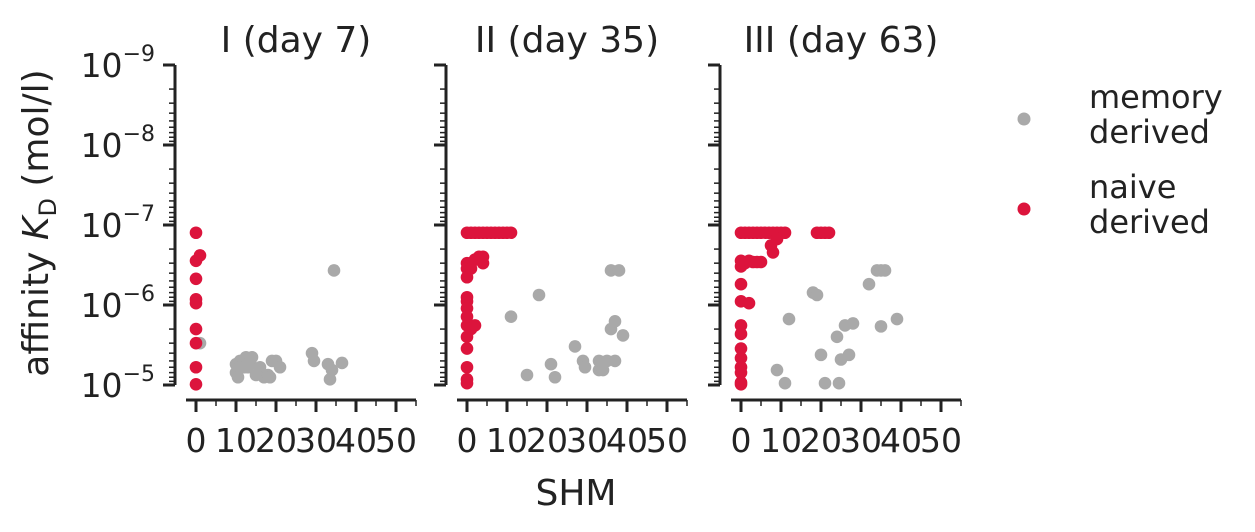 The width and height of the screenshot is (1255, 532). I want to click on legend-marker-naive, so click(1024, 209).